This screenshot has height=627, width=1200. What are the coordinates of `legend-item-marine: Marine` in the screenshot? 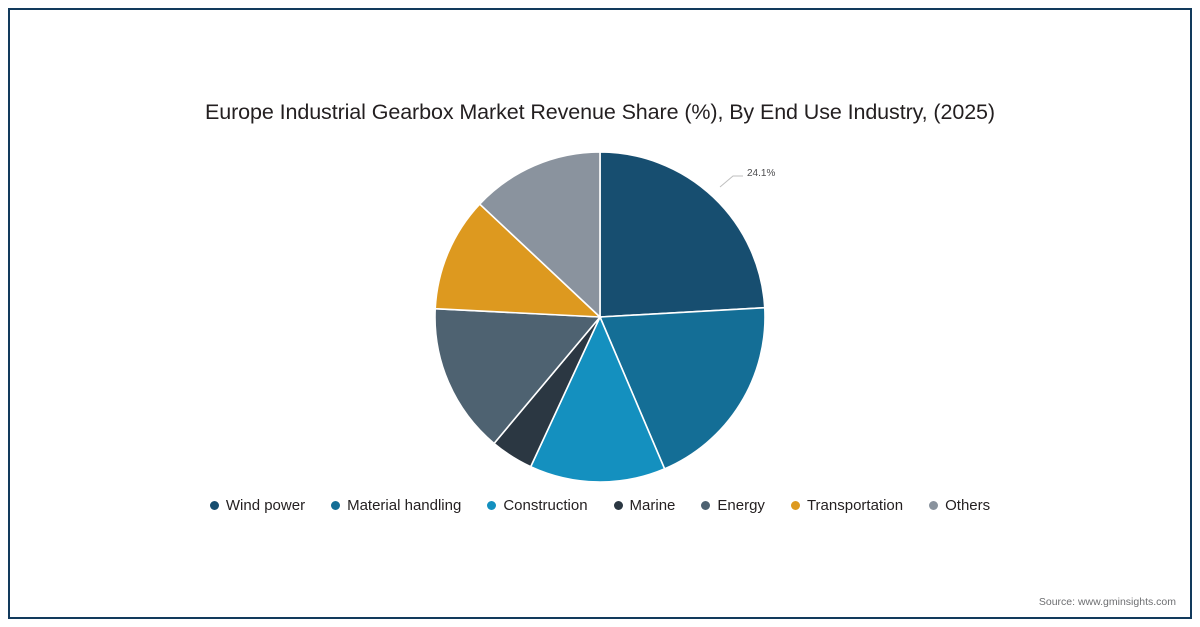 It's located at (644, 505).